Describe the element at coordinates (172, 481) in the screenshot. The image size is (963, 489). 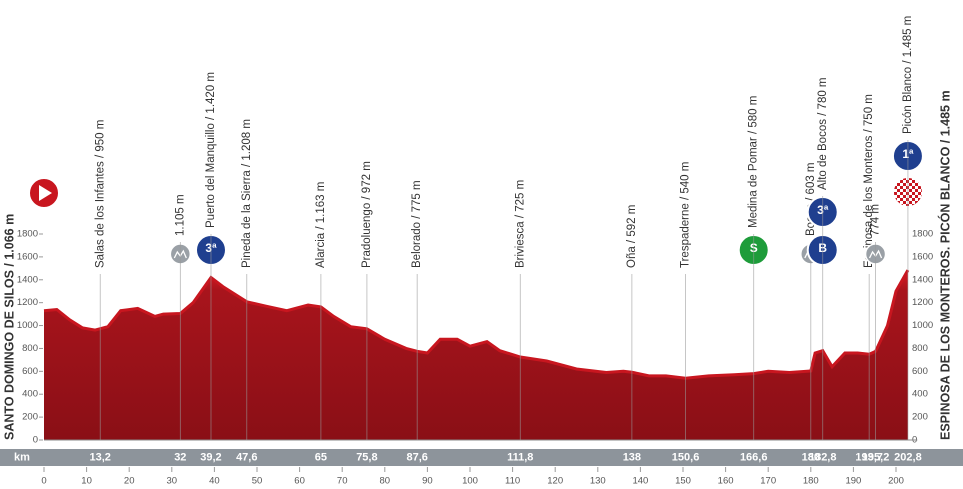
I see `x-tick-label: 30` at that location.